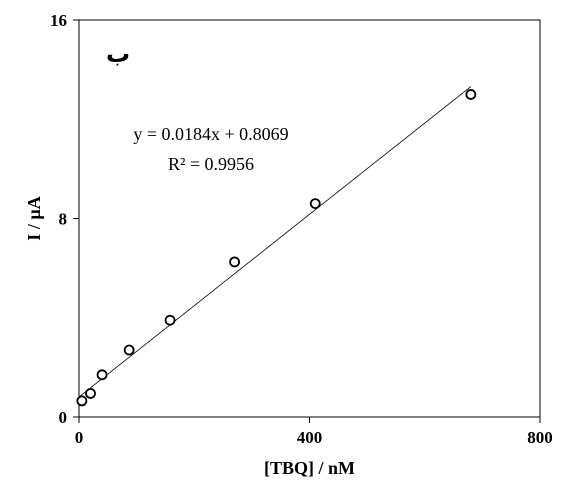 The width and height of the screenshot is (563, 487). I want to click on y-tick-label-16: 16, so click(58, 20).